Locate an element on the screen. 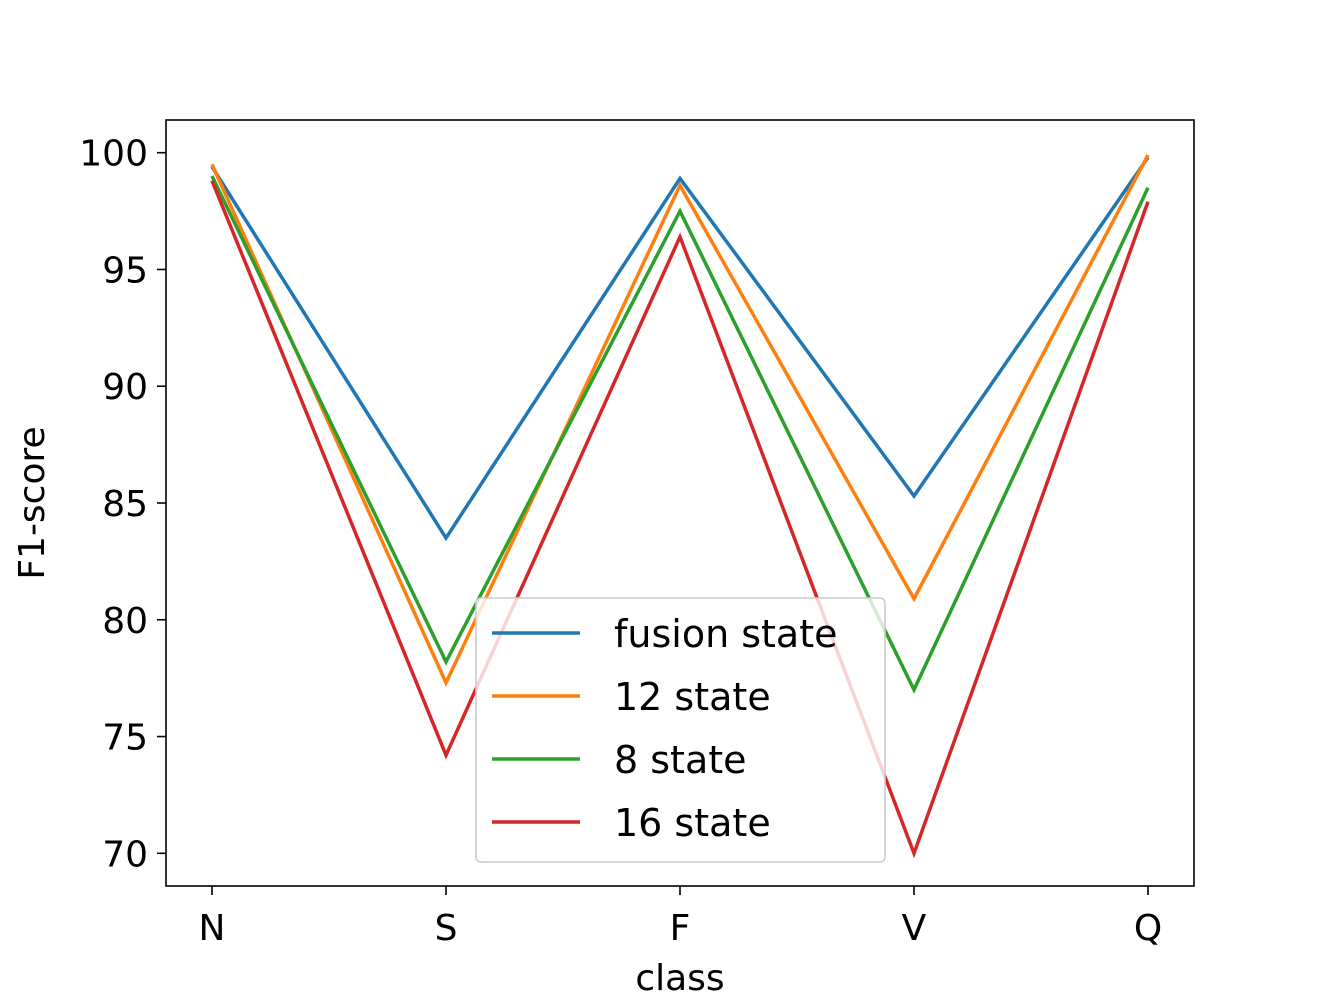 The height and width of the screenshot is (996, 1328). legend: fusion state 12 state 8 state 16 state is located at coordinates (680, 730).